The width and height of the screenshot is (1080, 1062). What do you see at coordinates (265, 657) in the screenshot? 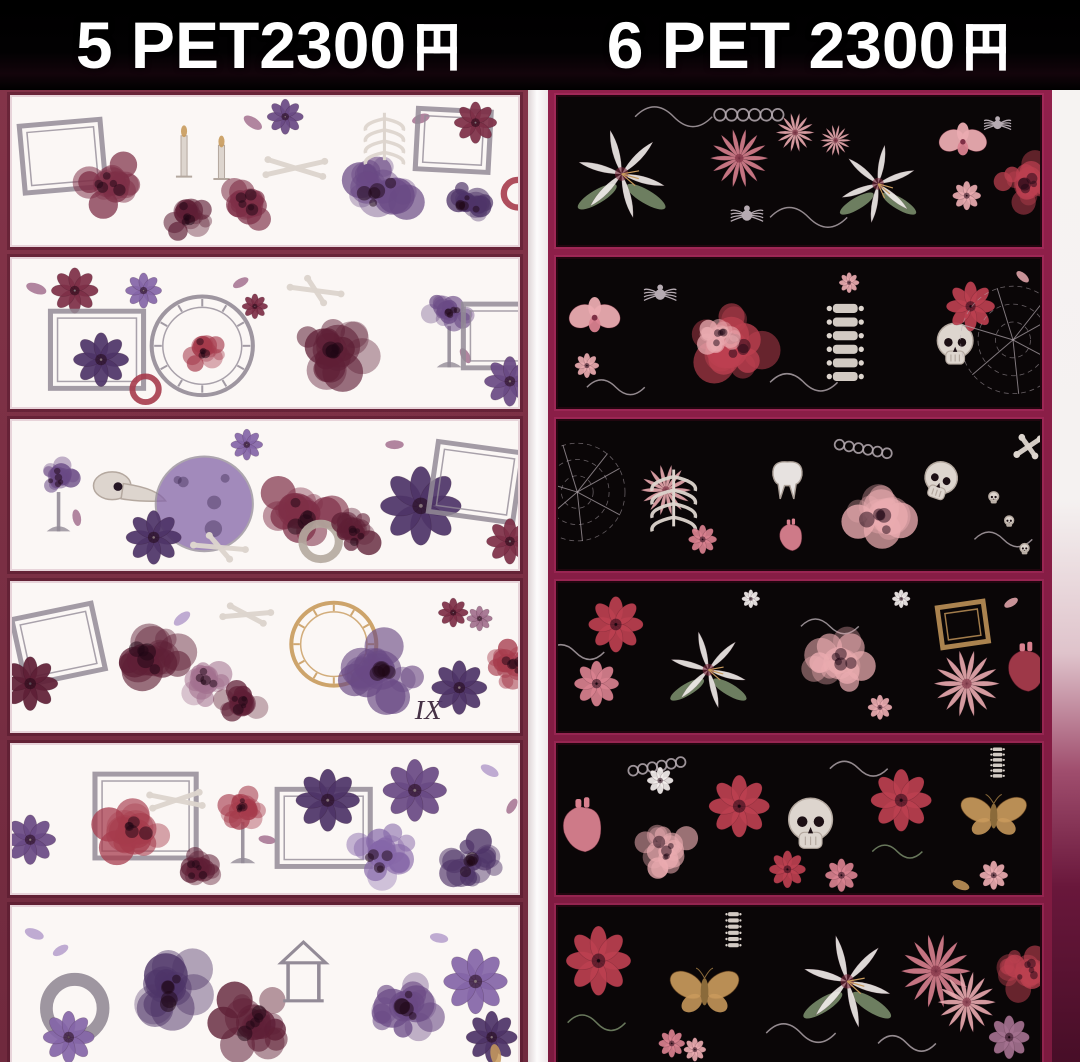
I see `tape-strip-left-4: IX` at bounding box center [265, 657].